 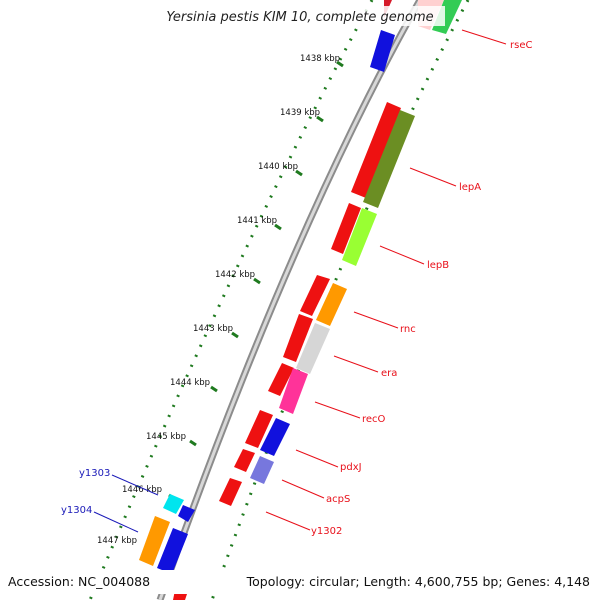 What do you see at coordinates (126, 503) in the screenshot?
I see `label-leaders-left` at bounding box center [126, 503].